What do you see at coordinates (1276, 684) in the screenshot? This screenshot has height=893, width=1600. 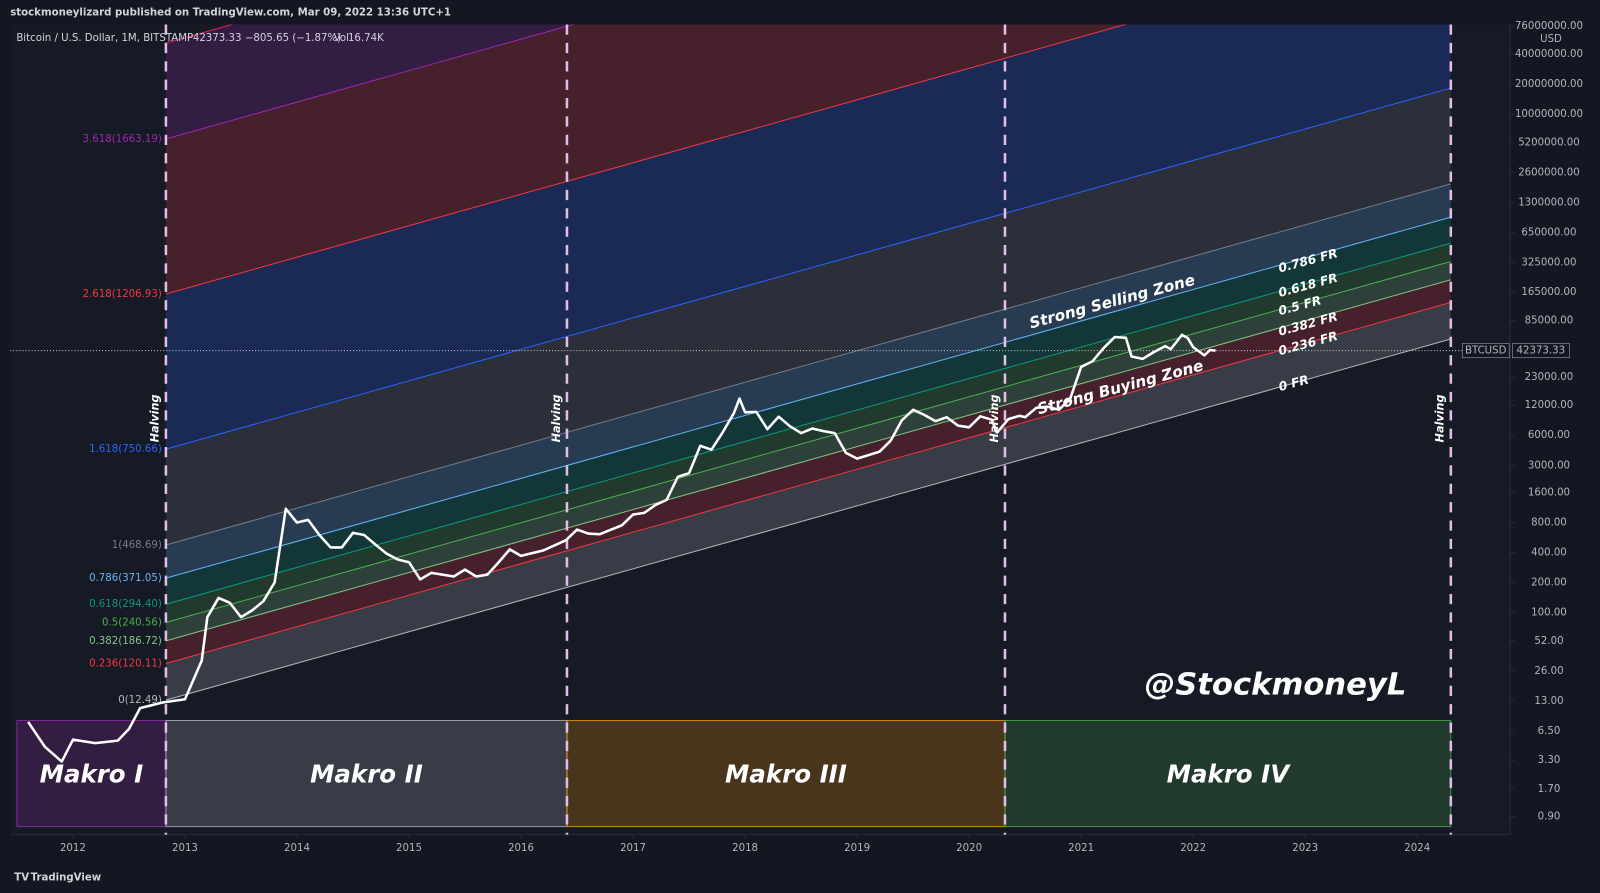 I see `annotation: @StockmoneyL` at bounding box center [1276, 684].